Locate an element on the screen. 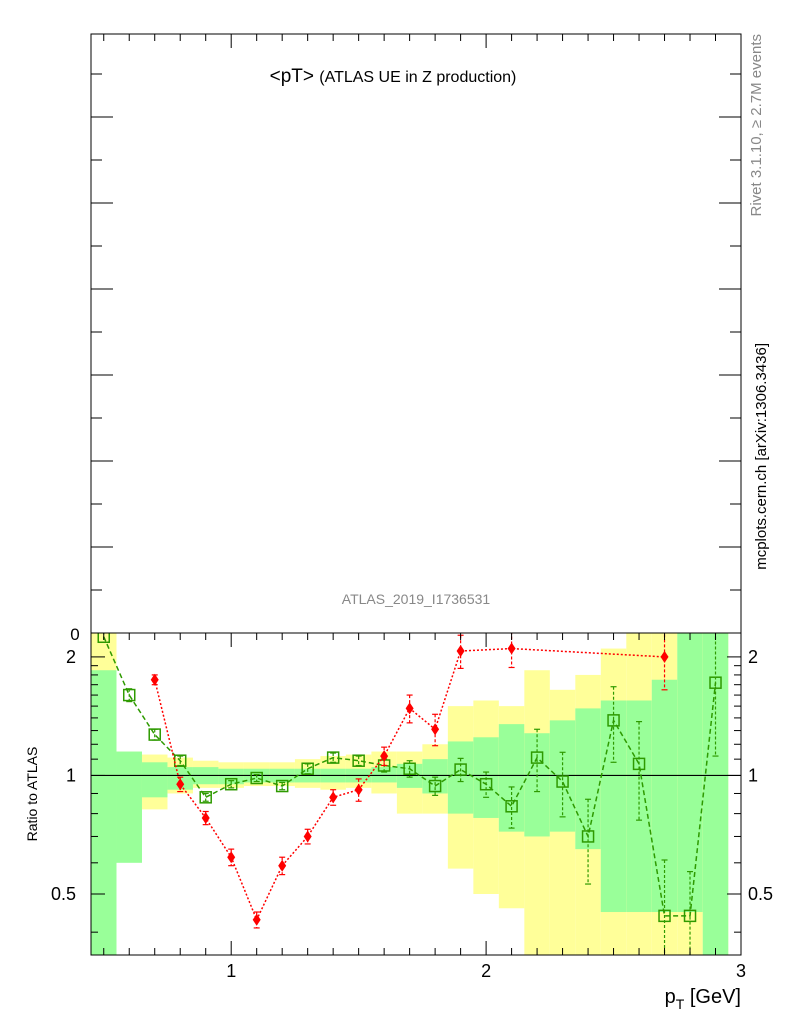 This screenshot has height=1024, width=786. x-tick-label: 3 is located at coordinates (741, 971).